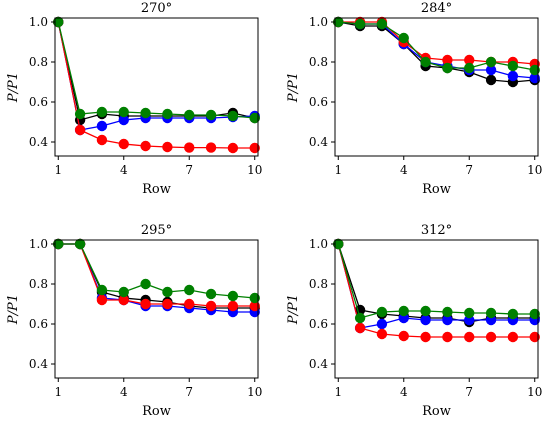 This screenshot has height=434, width=550. I want to click on chart-title: 270°, so click(156, 8).